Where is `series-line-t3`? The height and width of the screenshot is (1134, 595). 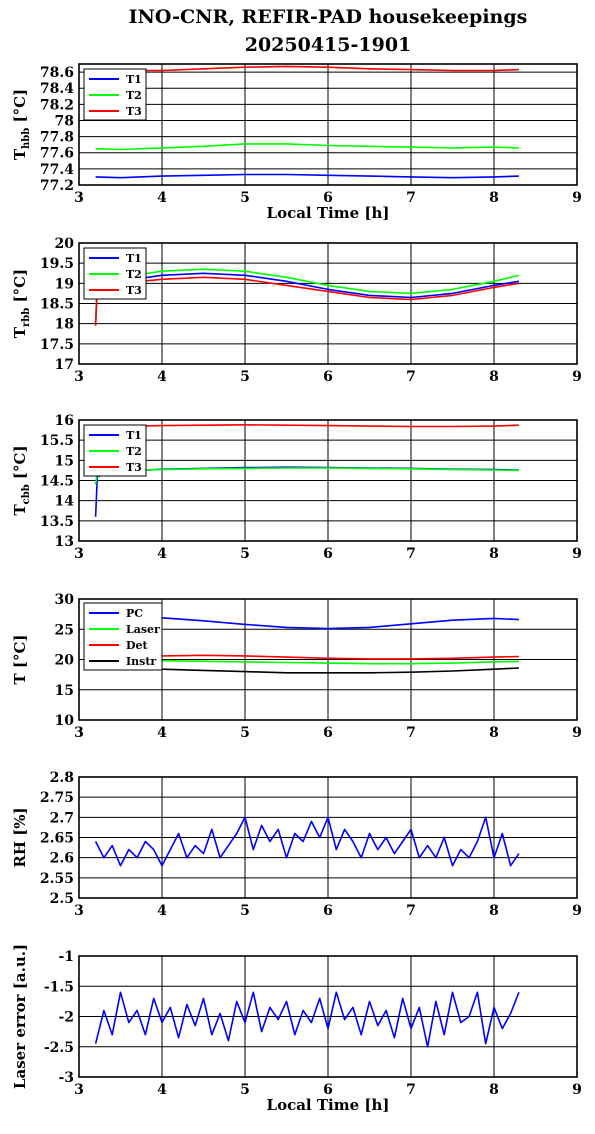
series-line-t3 is located at coordinates (307, 425).